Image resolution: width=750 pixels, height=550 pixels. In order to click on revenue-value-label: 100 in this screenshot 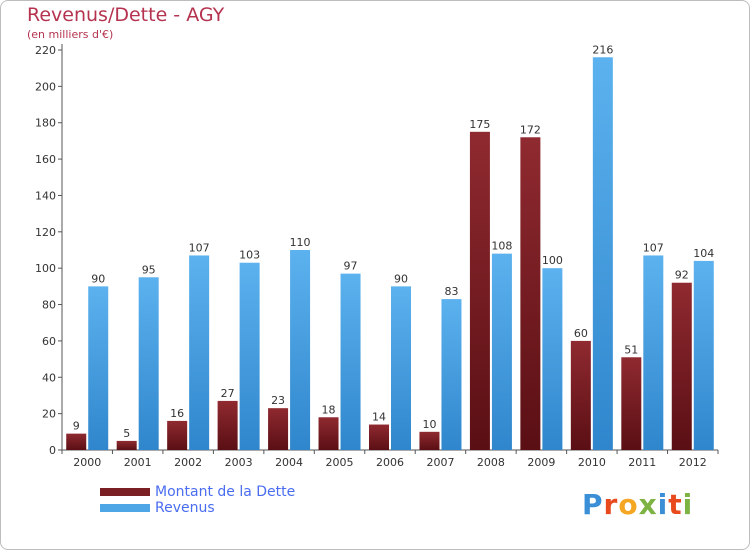, I will do `click(552, 260)`.